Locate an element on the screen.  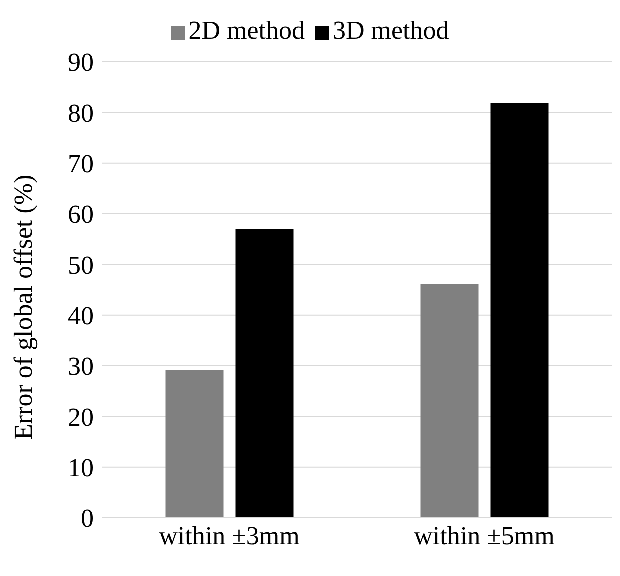
y-tick-label: 60 is located at coordinates (81, 215).